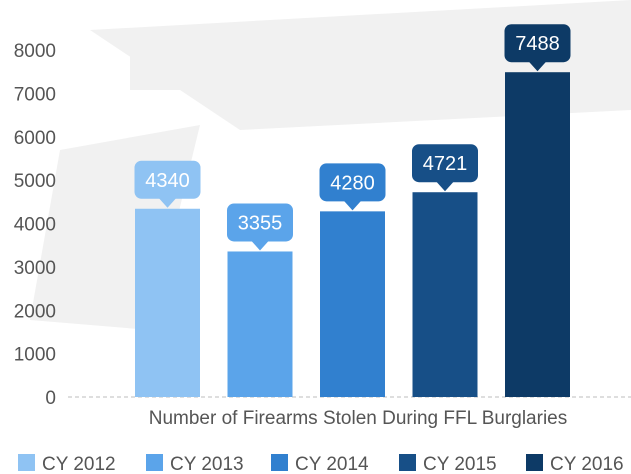 This screenshot has height=474, width=631. I want to click on legend-item: CY 2013, so click(195, 464).